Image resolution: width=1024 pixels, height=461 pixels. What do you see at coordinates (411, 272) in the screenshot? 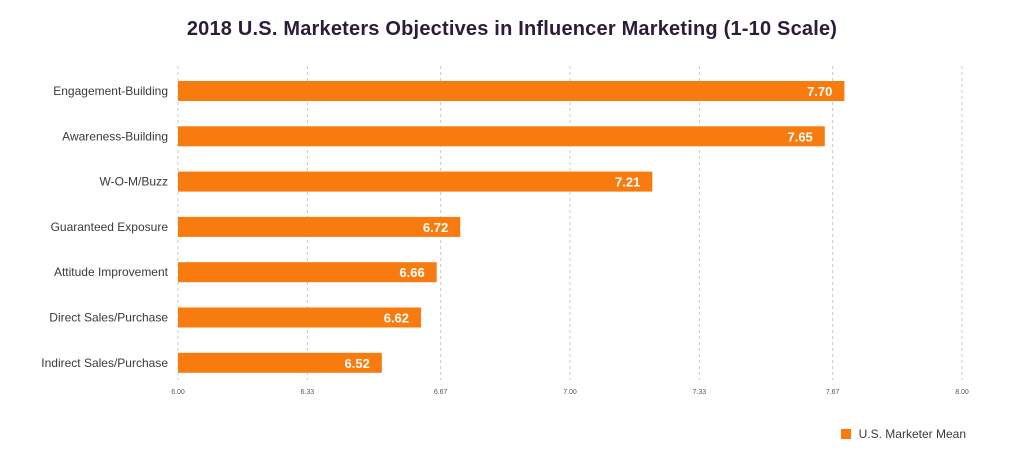
I see `data-label: 6.66` at bounding box center [411, 272].